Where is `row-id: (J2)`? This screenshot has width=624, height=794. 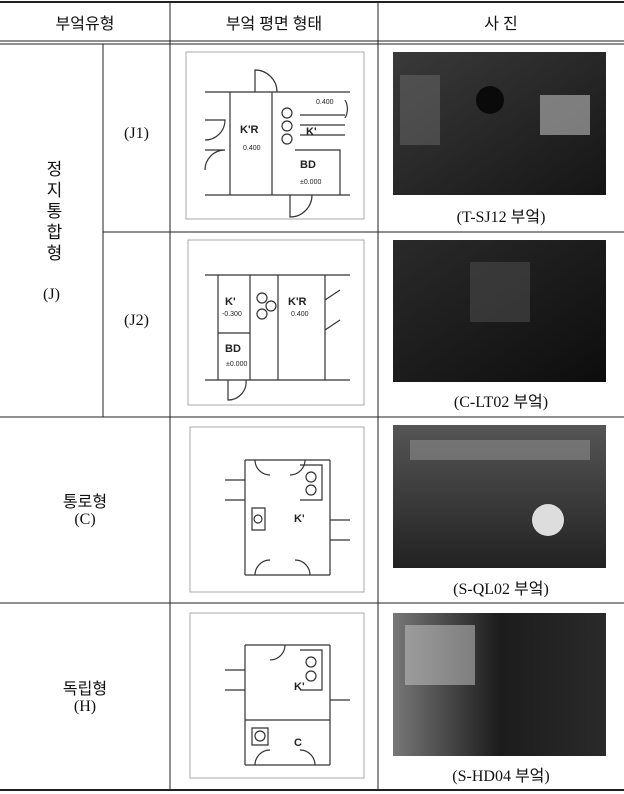 row-id: (J2) is located at coordinates (136, 320).